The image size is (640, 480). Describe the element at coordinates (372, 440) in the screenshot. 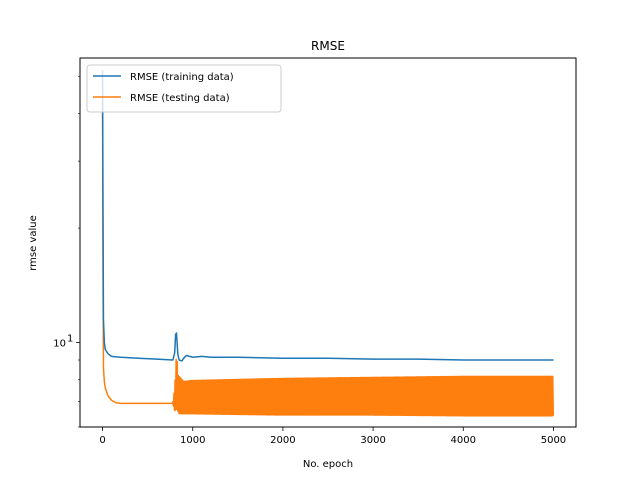

I see `x-tick-label: 3000` at that location.